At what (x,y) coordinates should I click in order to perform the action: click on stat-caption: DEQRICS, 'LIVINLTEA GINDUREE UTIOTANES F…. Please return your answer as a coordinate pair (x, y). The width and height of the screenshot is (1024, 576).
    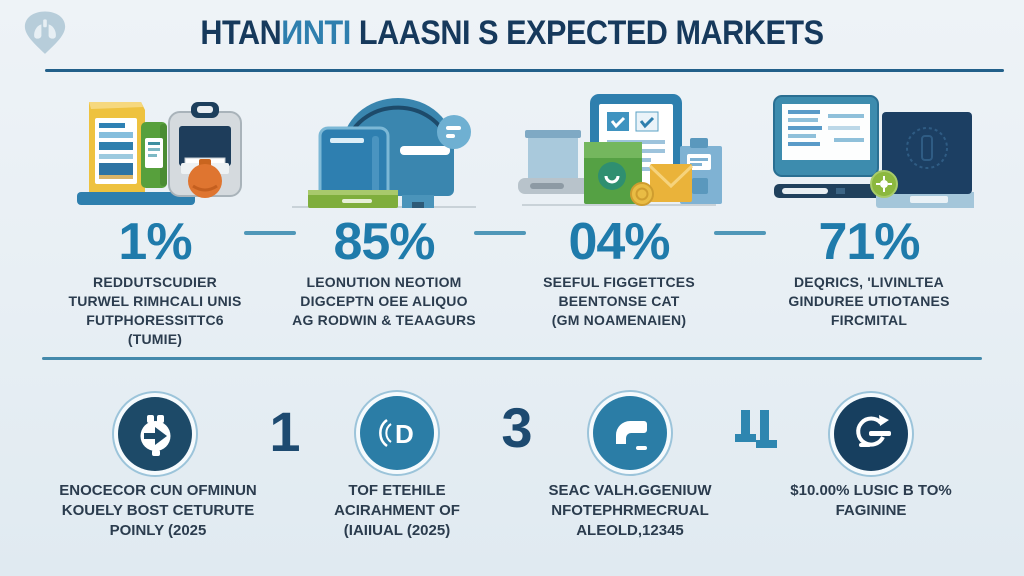
    Looking at the image, I should click on (869, 301).